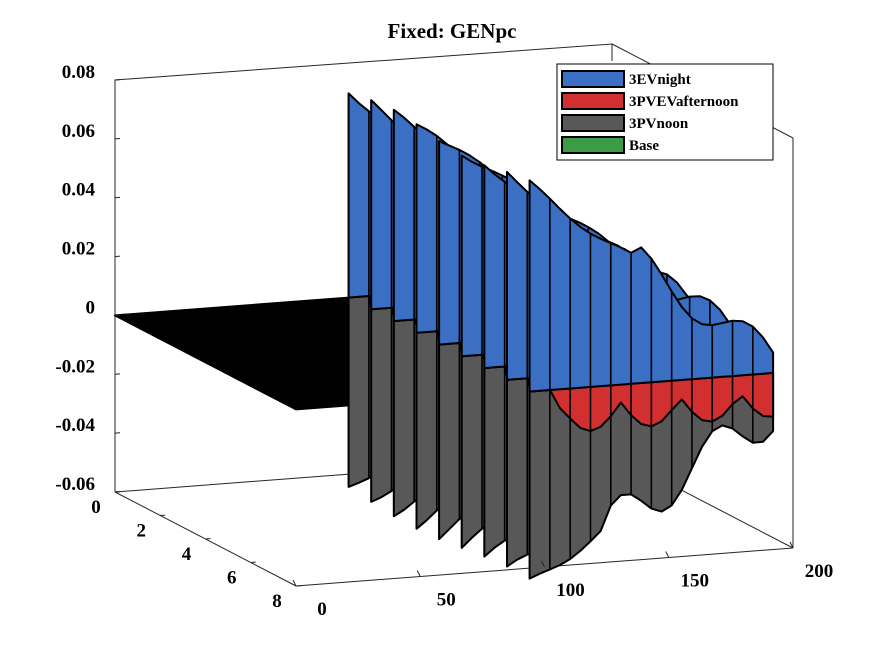 The height and width of the screenshot is (656, 875). I want to click on x-tick-label: 0, so click(322, 609).